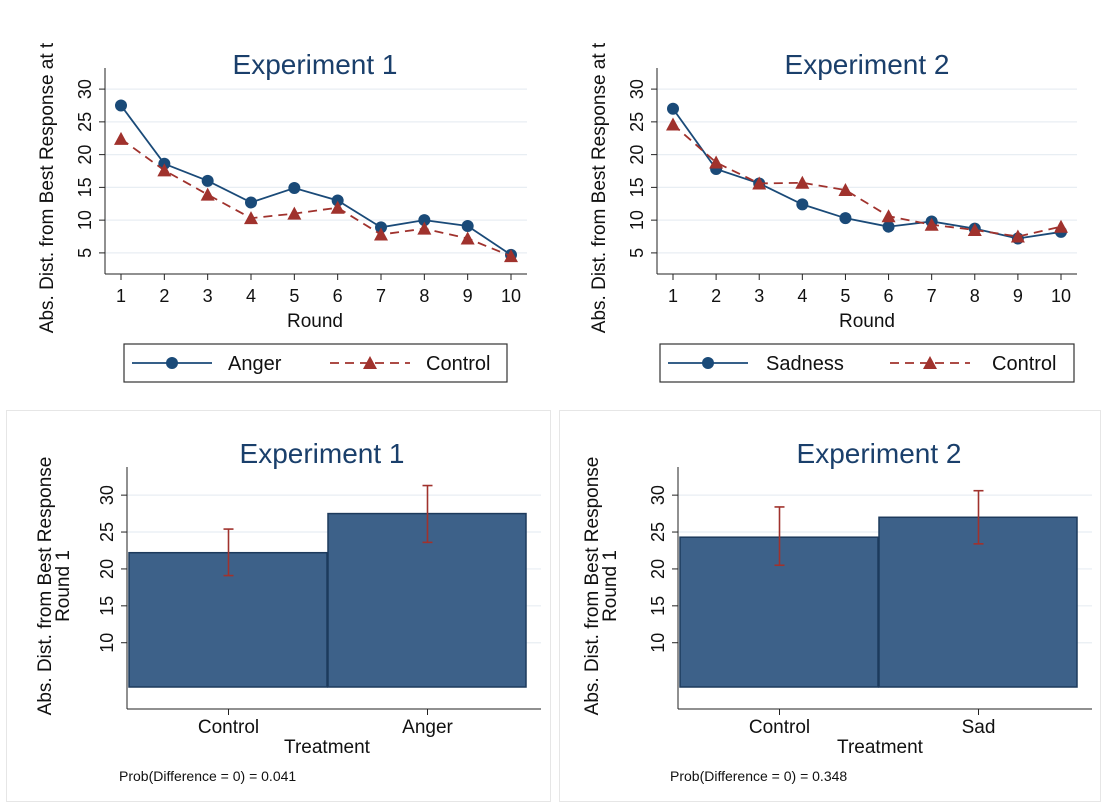 The width and height of the screenshot is (1105, 805). I want to click on category-label: Control, so click(228, 727).